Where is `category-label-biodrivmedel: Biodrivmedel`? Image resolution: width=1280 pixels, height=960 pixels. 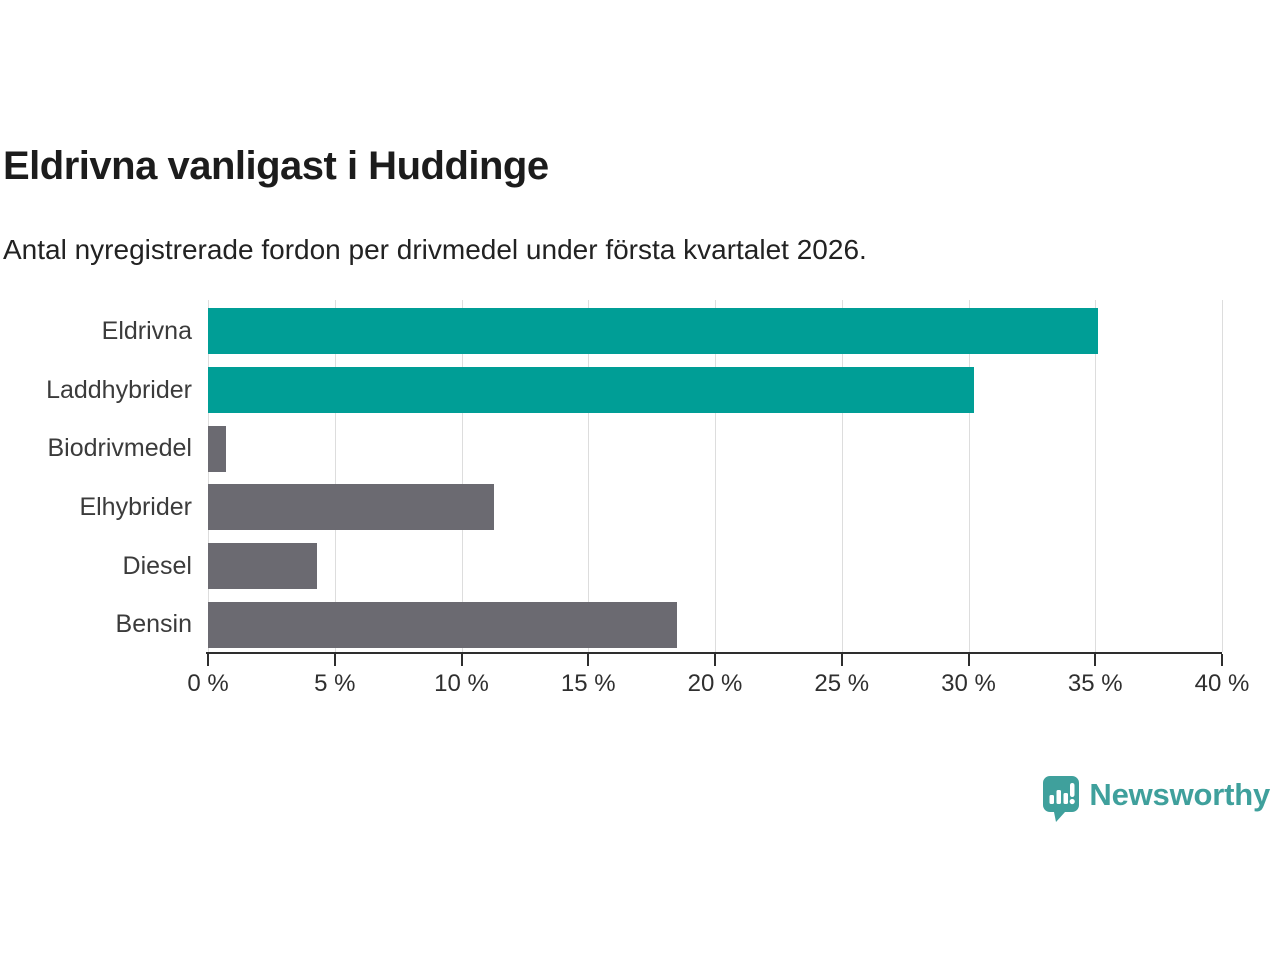 category-label-biodrivmedel: Biodrivmedel is located at coordinates (119, 448).